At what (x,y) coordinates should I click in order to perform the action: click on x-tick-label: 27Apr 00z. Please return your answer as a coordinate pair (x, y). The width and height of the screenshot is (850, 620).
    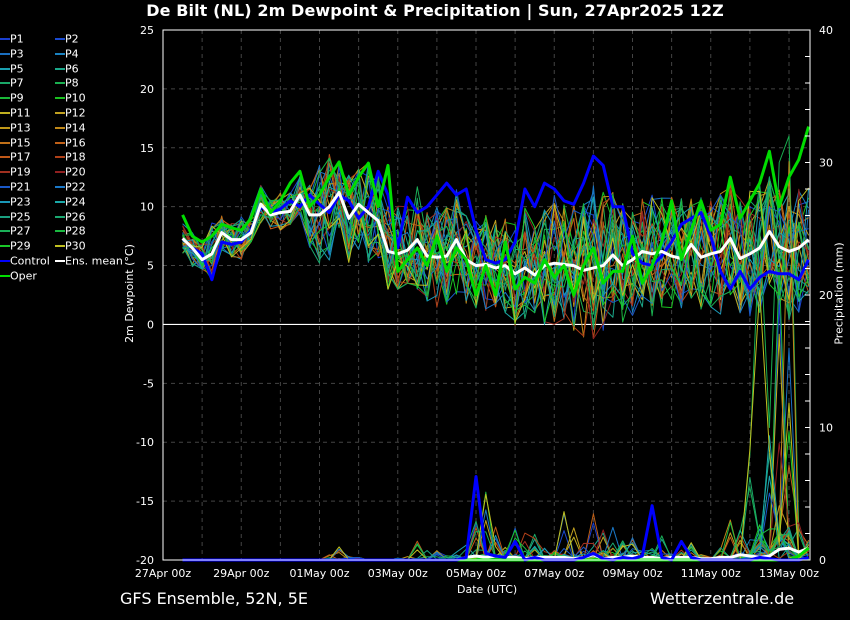
    Looking at the image, I should click on (163, 573).